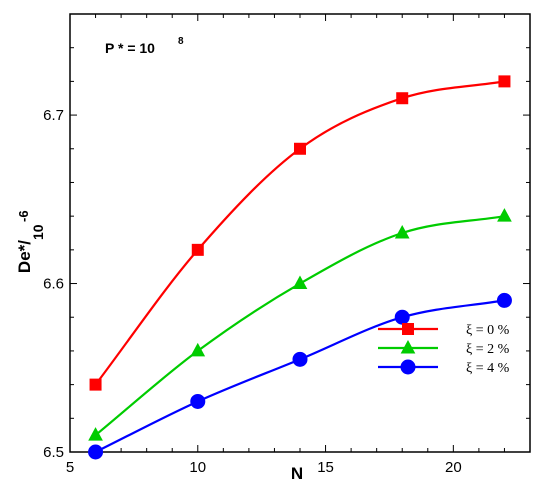  I want to click on x-tick-label: 5, so click(70, 467).